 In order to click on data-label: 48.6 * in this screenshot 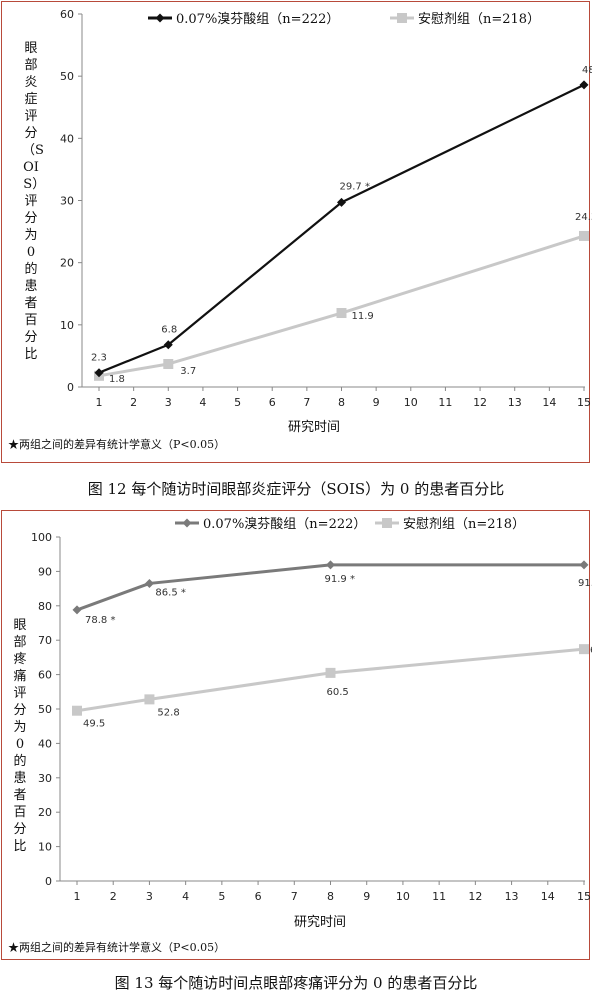, I will do `click(587, 70)`.